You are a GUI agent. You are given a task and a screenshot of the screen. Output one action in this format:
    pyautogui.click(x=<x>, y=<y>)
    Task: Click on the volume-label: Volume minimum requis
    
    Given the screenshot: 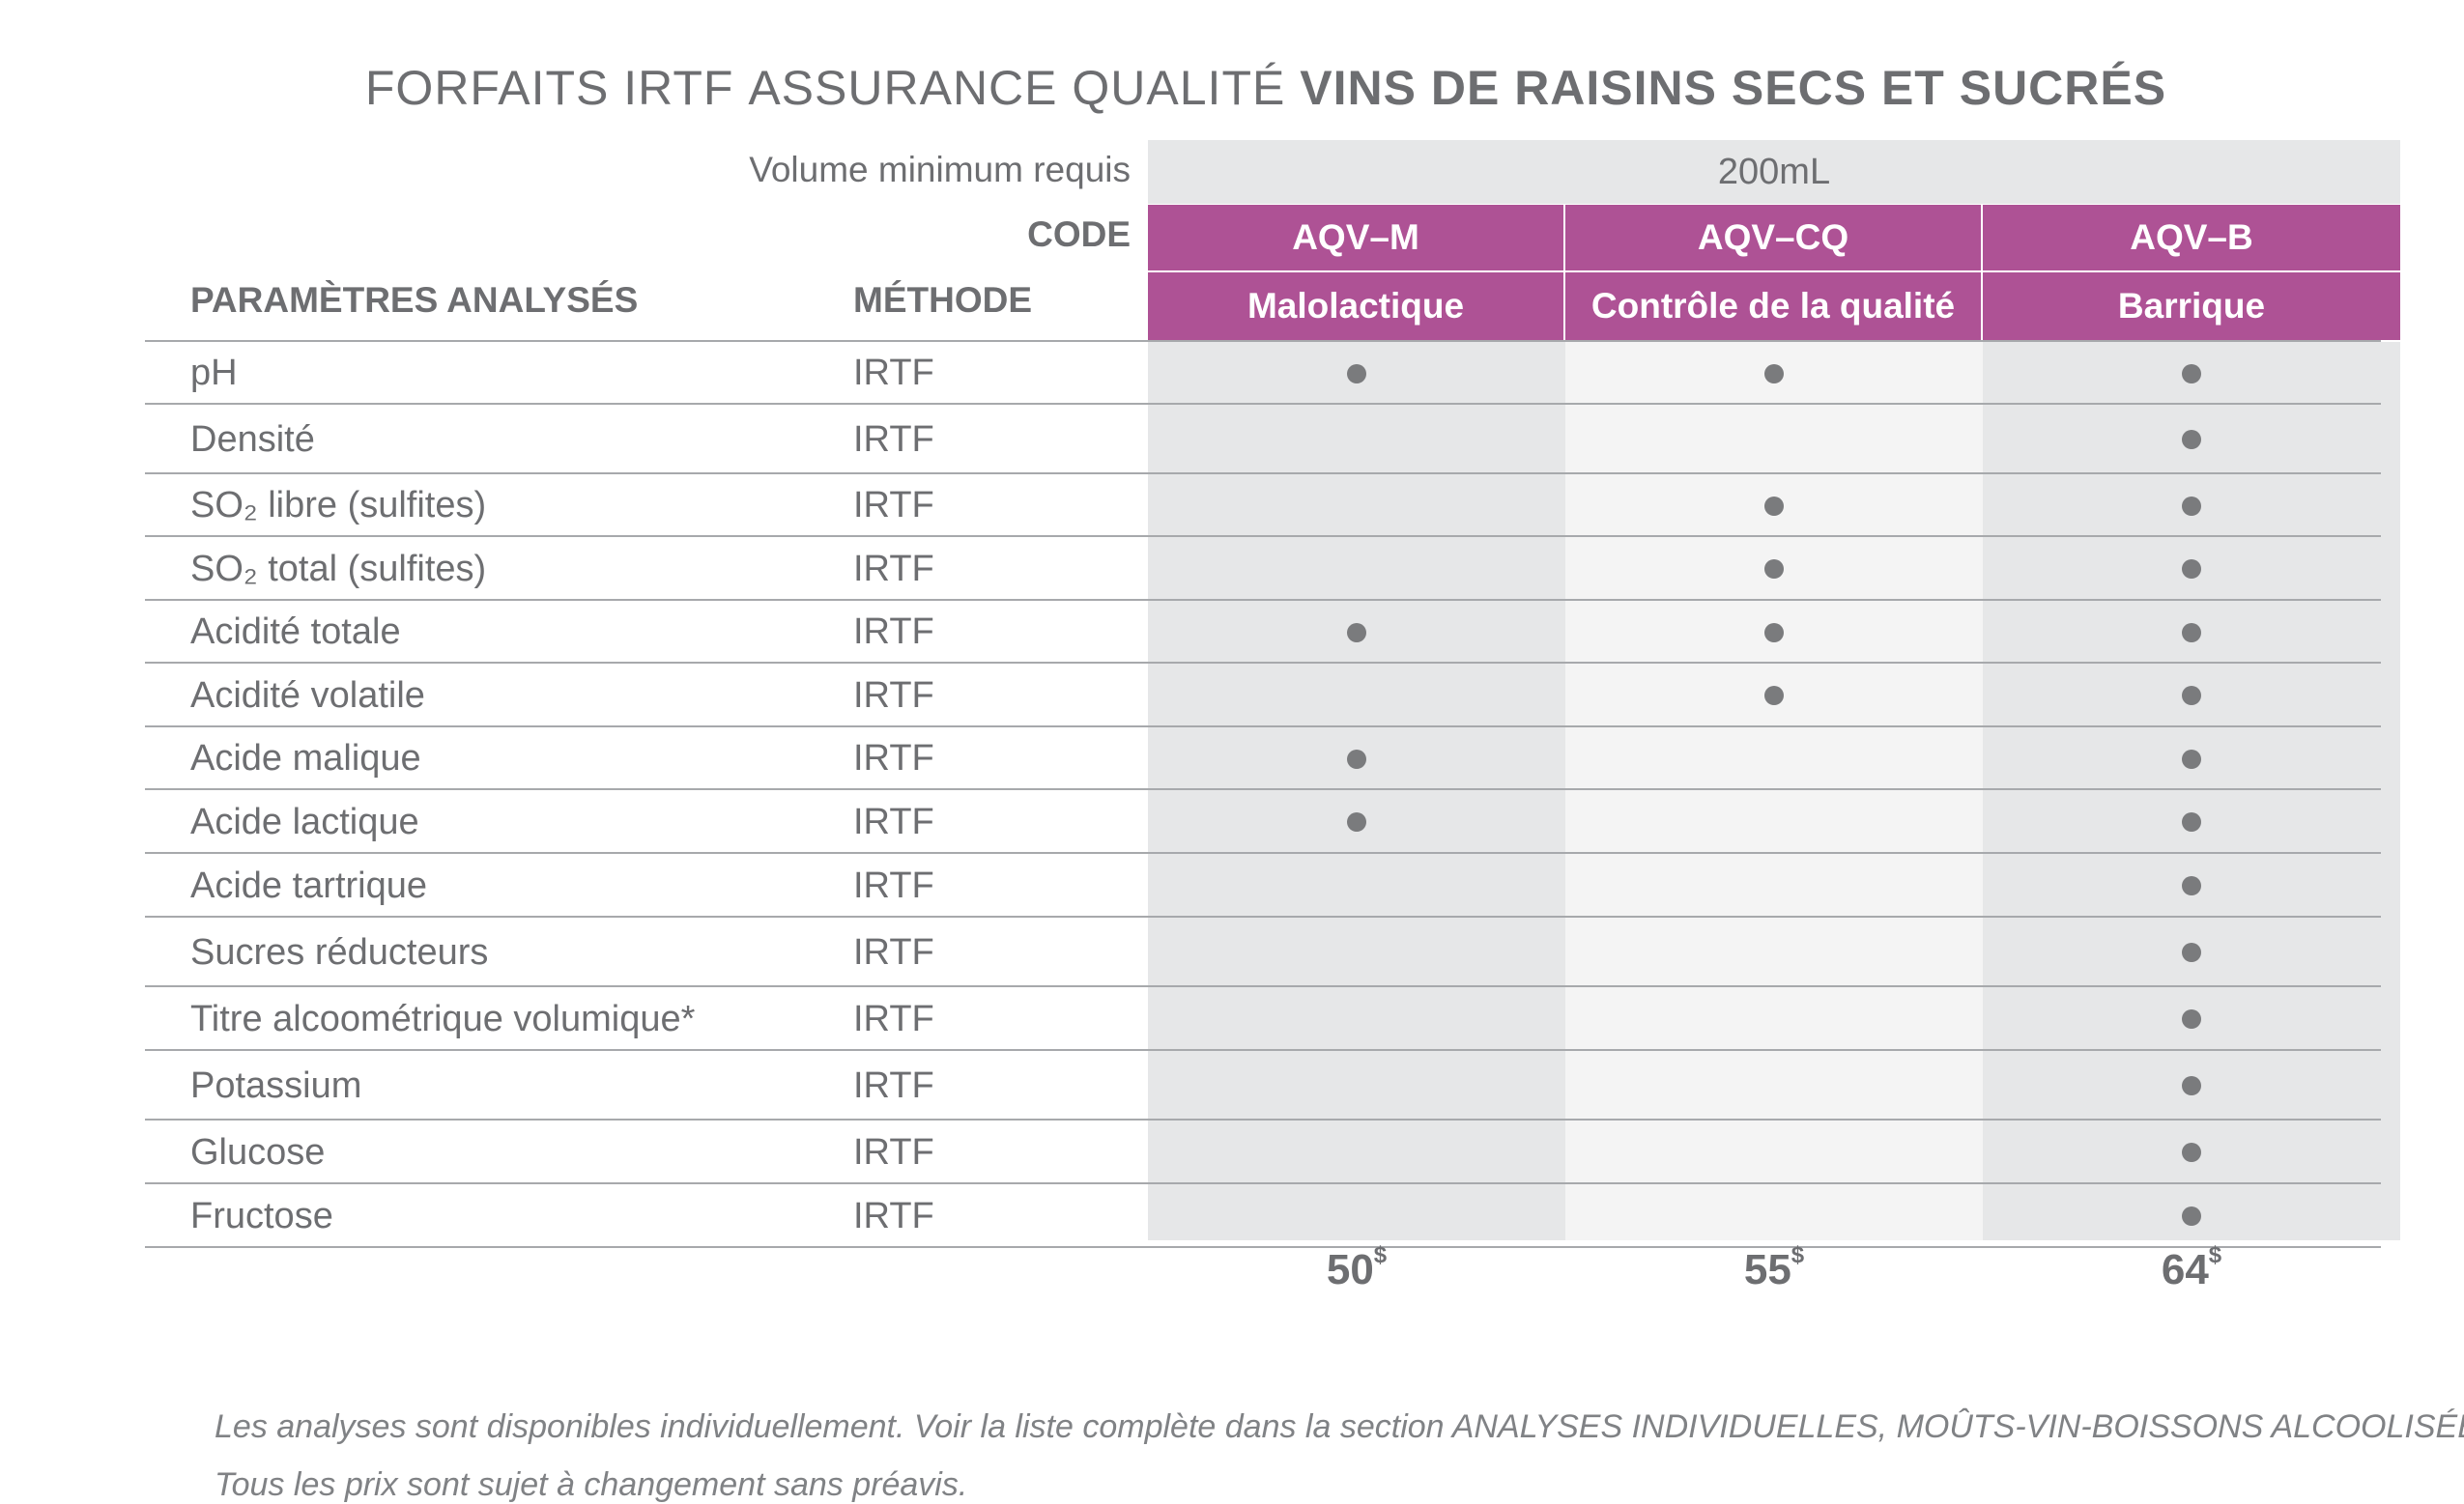 What is the action you would take?
    pyautogui.click(x=940, y=169)
    